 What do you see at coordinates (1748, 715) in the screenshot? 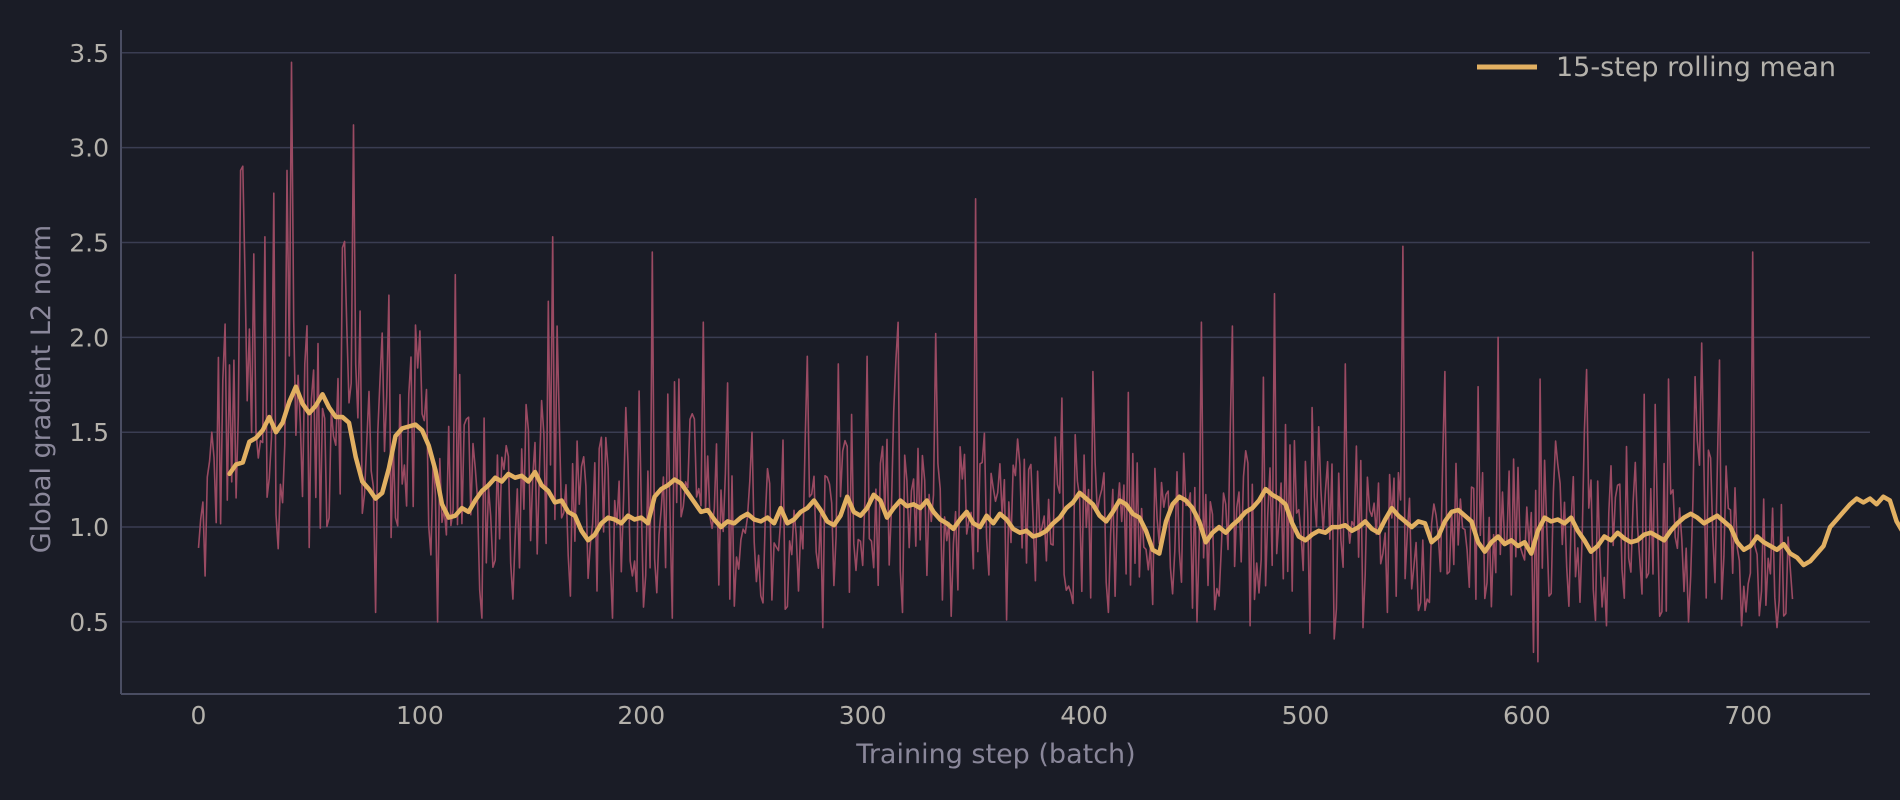
I see `x-tick-label: 700` at bounding box center [1748, 715].